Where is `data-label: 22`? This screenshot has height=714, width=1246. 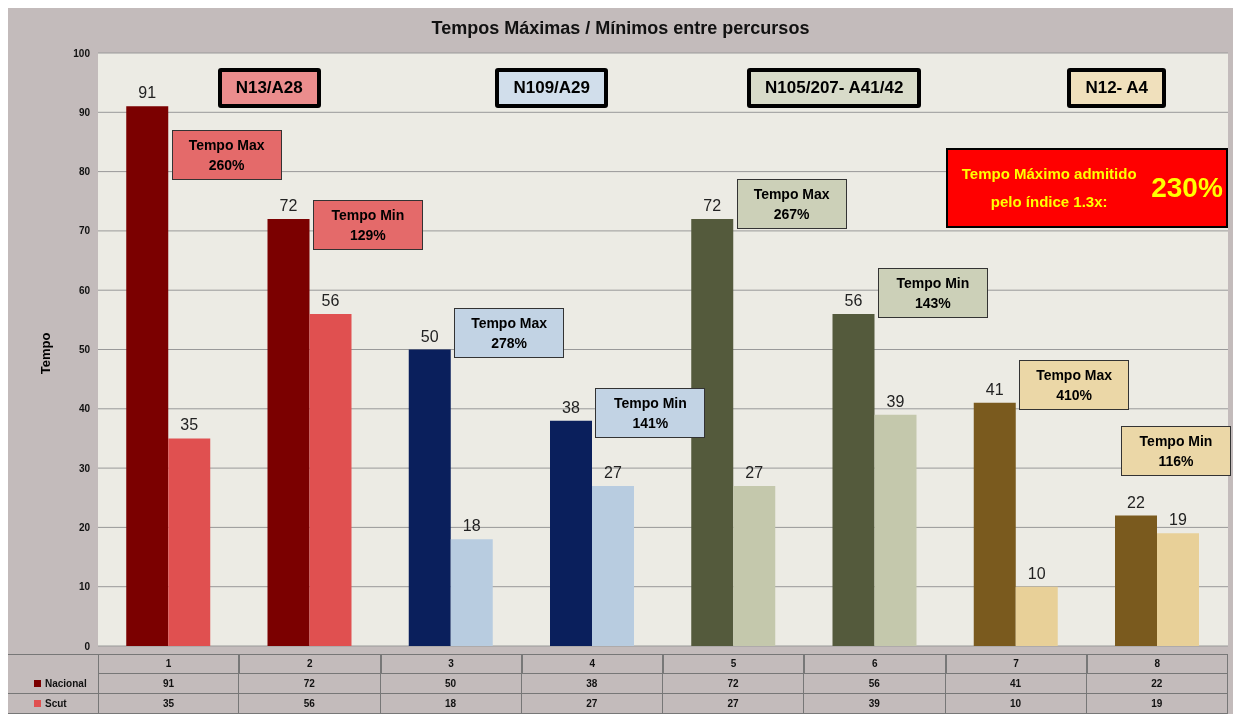
data-label: 22 is located at coordinates (1157, 684).